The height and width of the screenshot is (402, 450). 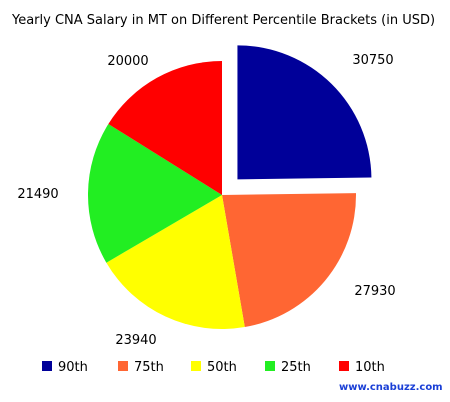 What do you see at coordinates (270, 366) in the screenshot?
I see `legend-swatch-25th` at bounding box center [270, 366].